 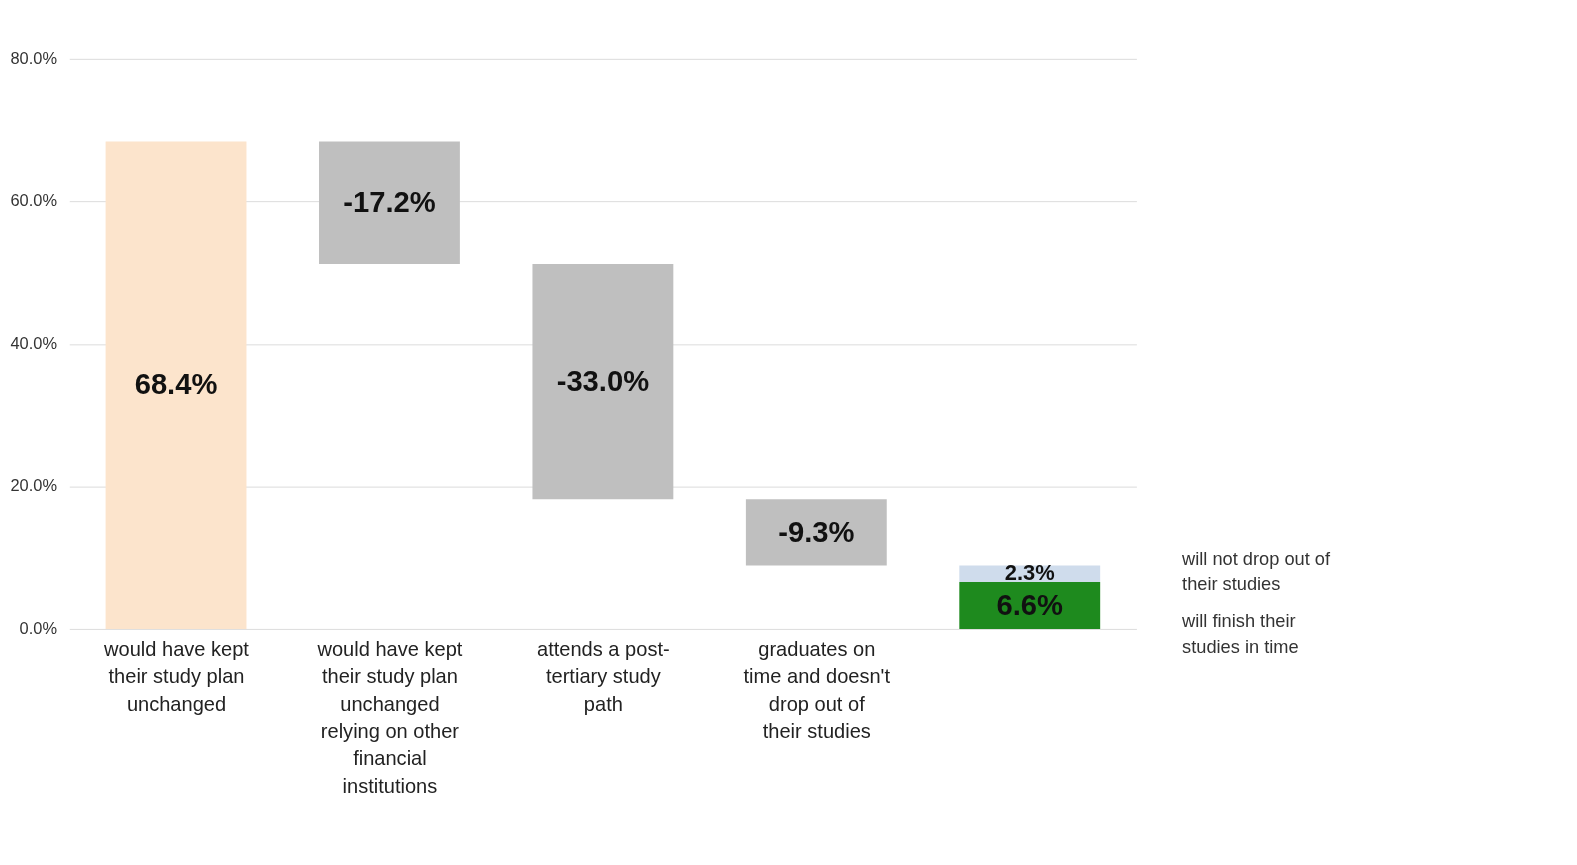 What do you see at coordinates (34, 57) in the screenshot?
I see `y-tick-label: 80.0%` at bounding box center [34, 57].